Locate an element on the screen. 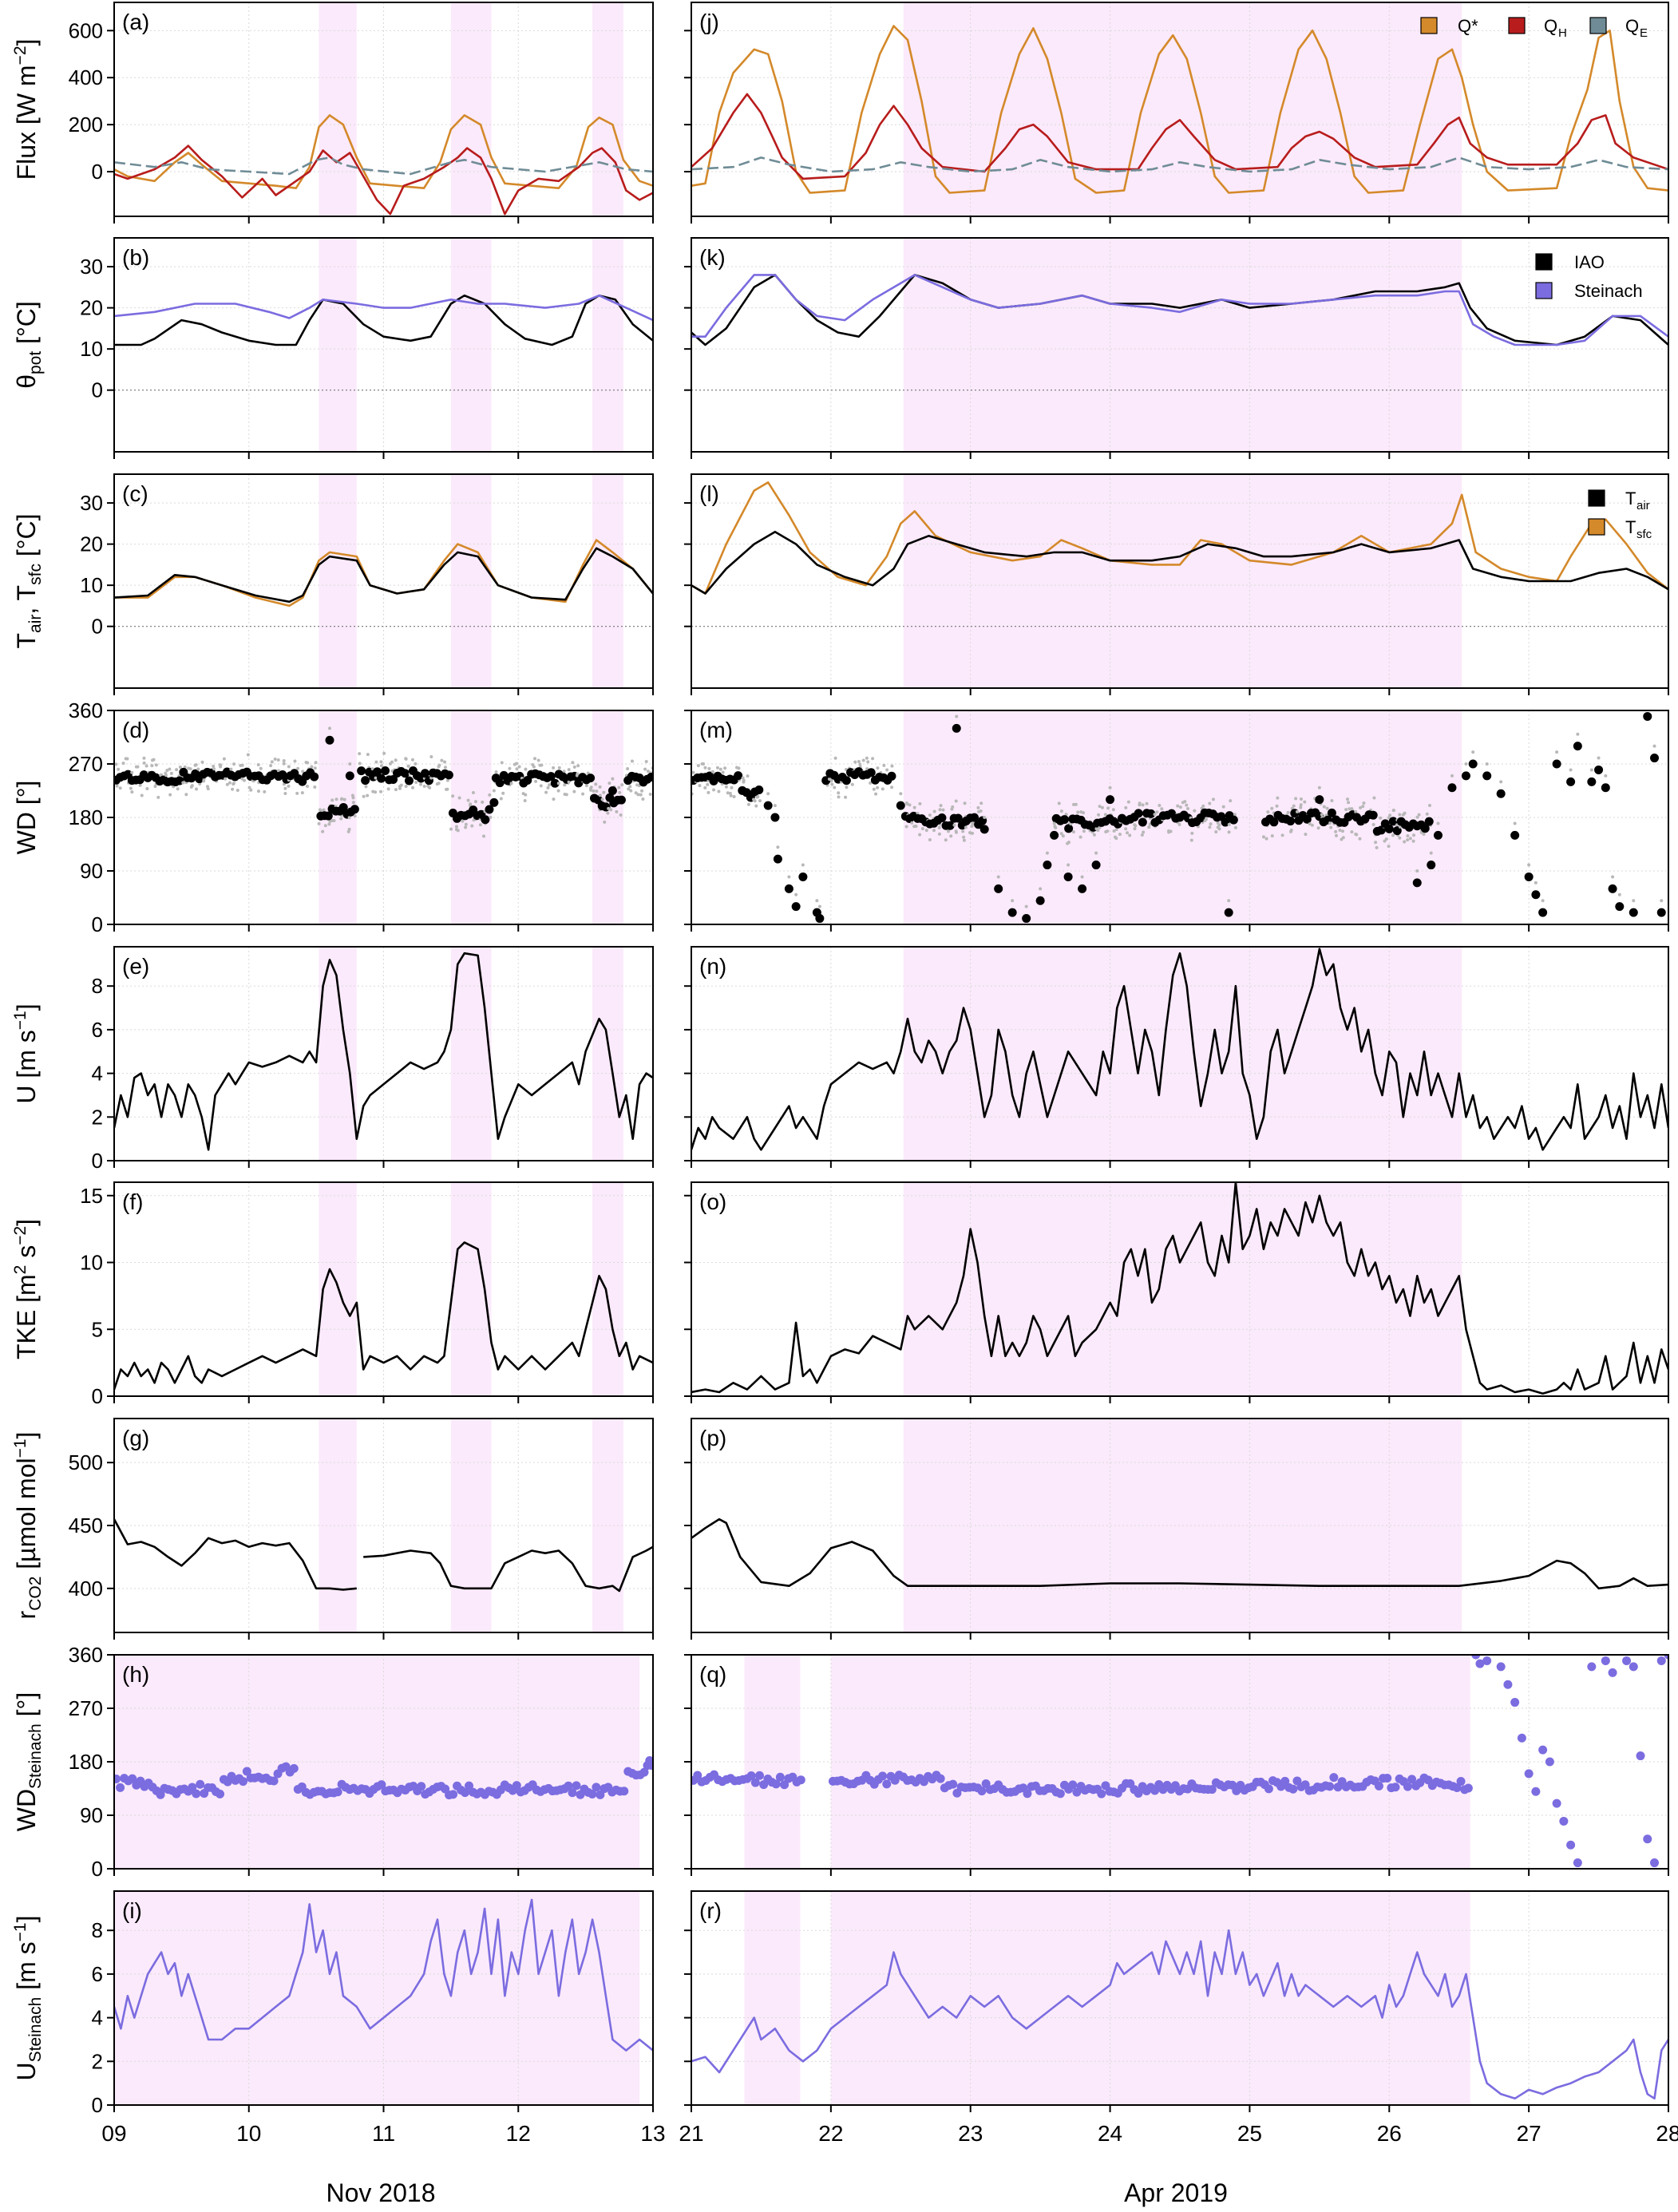 The width and height of the screenshot is (1678, 2212). y-axis-label: U [m s−1] is located at coordinates (26, 1053).